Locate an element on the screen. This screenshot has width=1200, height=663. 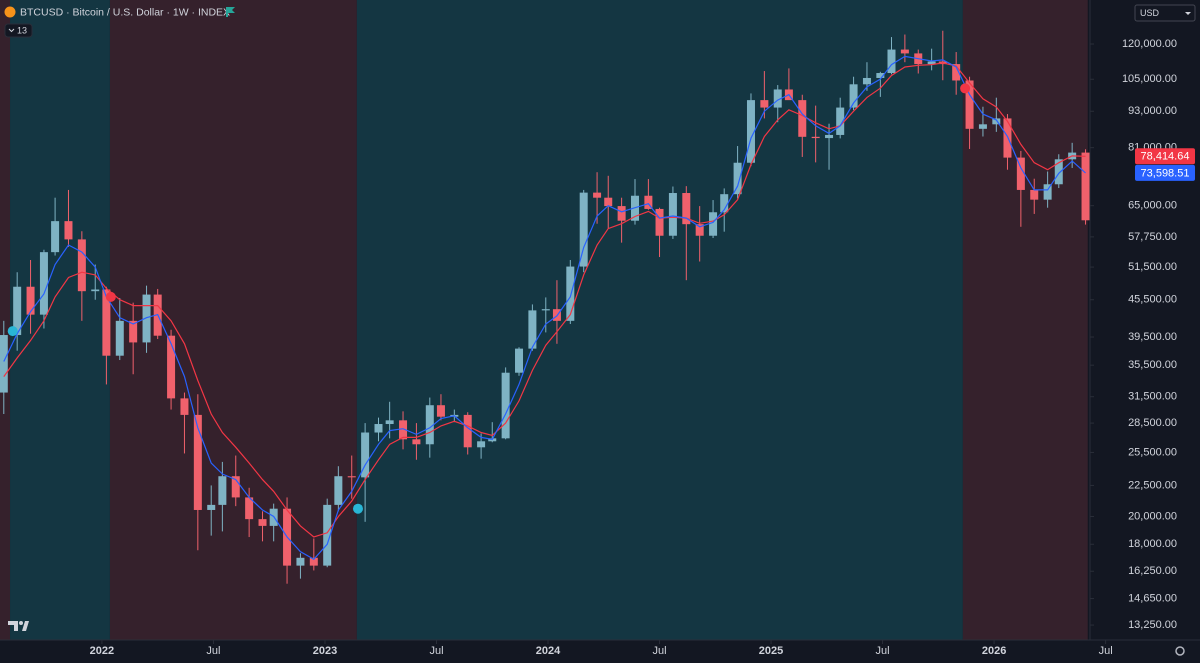
y-tick-label: 20,000.00 is located at coordinates (1152, 516).